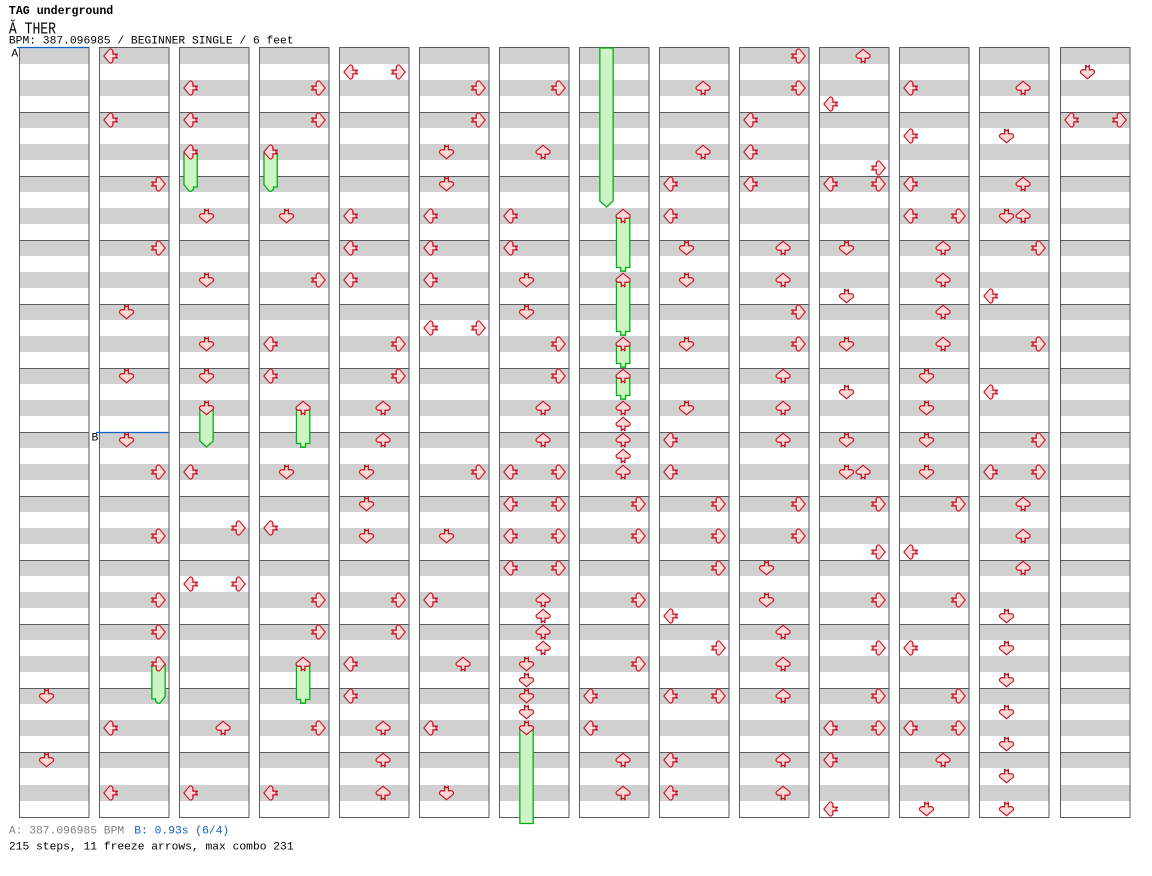 This screenshot has height=876, width=1152. Describe the element at coordinates (95, 439) in the screenshot. I see `svg-text: B` at that location.